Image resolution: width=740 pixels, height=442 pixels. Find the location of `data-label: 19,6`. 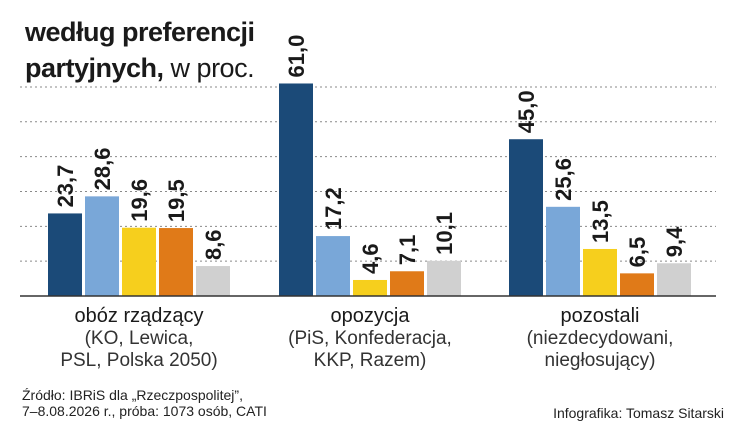

data-label: 19,6 is located at coordinates (139, 200).